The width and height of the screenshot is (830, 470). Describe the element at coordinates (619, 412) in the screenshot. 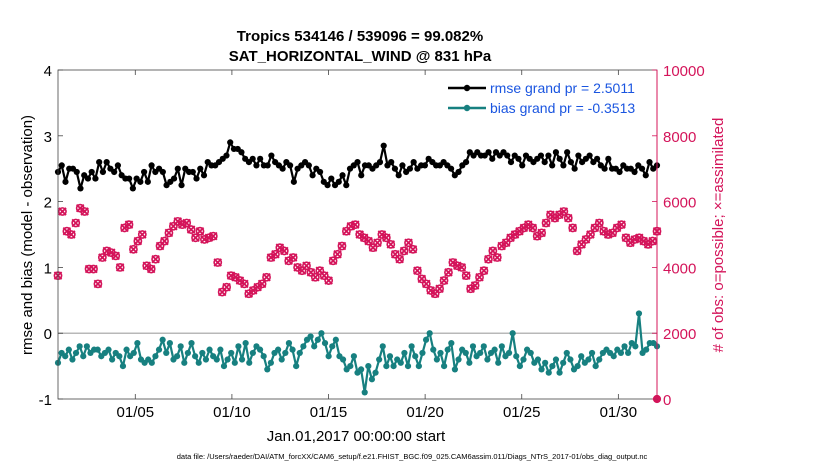

I see `x-tick-label: 01/30` at that location.